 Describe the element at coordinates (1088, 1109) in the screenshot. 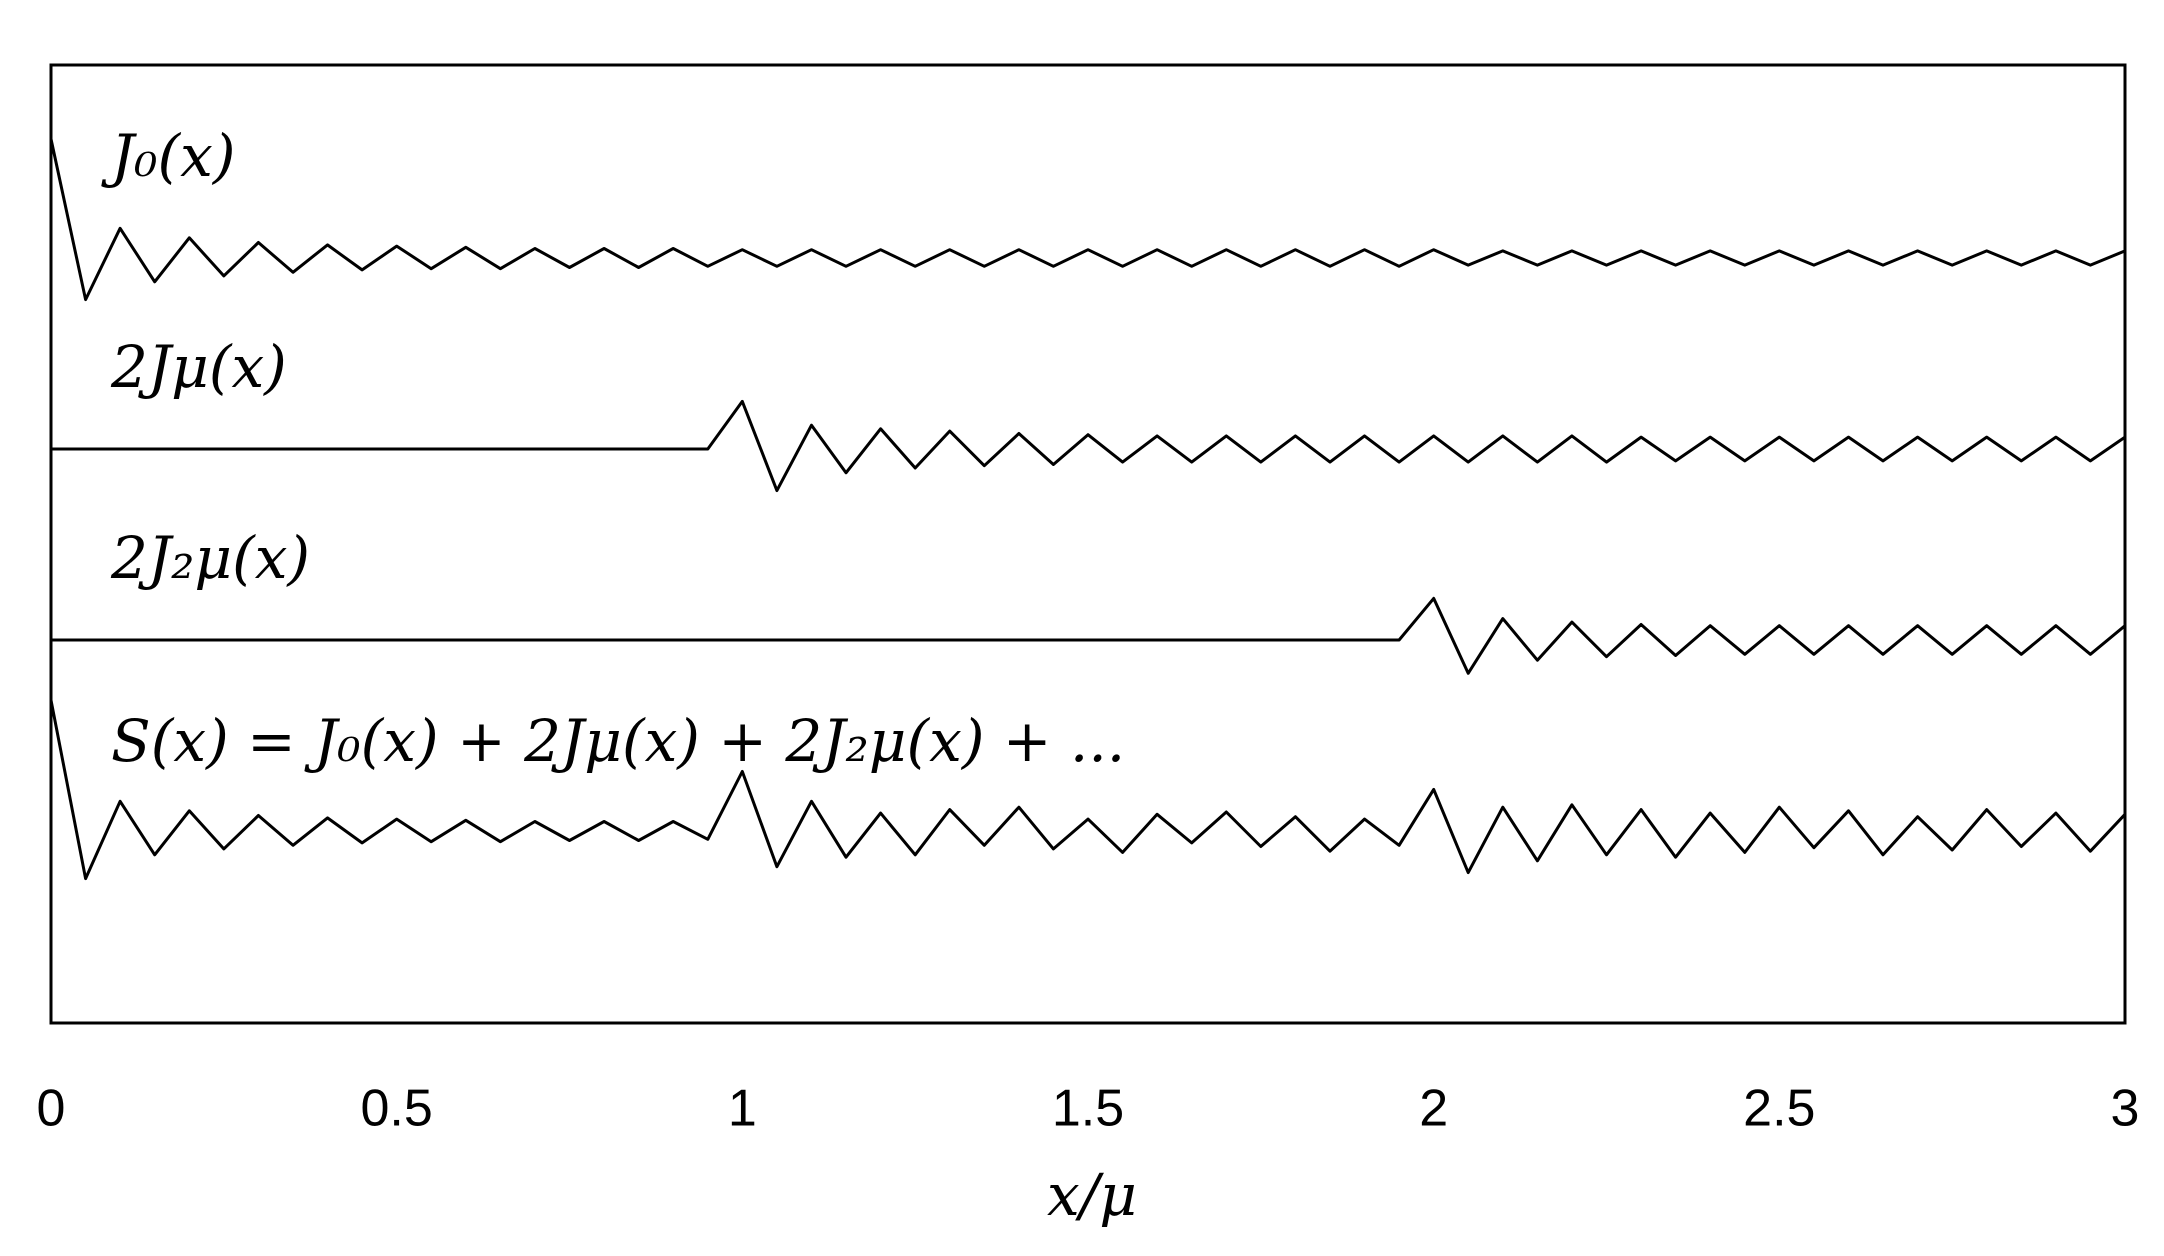

I see `x-tick-label: 1.5` at that location.